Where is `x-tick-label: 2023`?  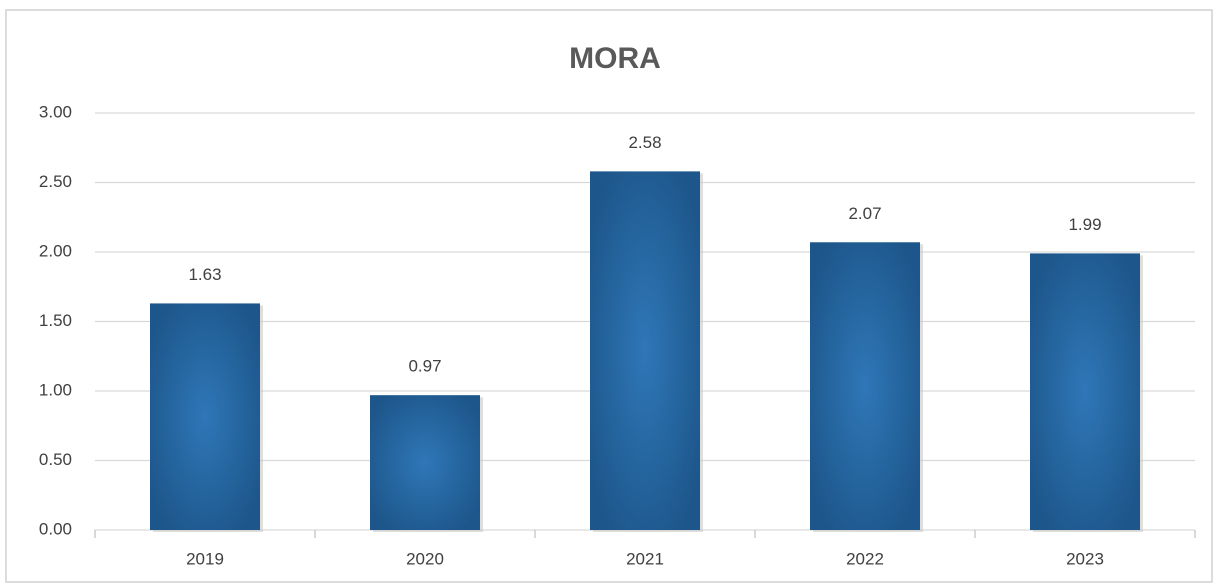
x-tick-label: 2023 is located at coordinates (1085, 558).